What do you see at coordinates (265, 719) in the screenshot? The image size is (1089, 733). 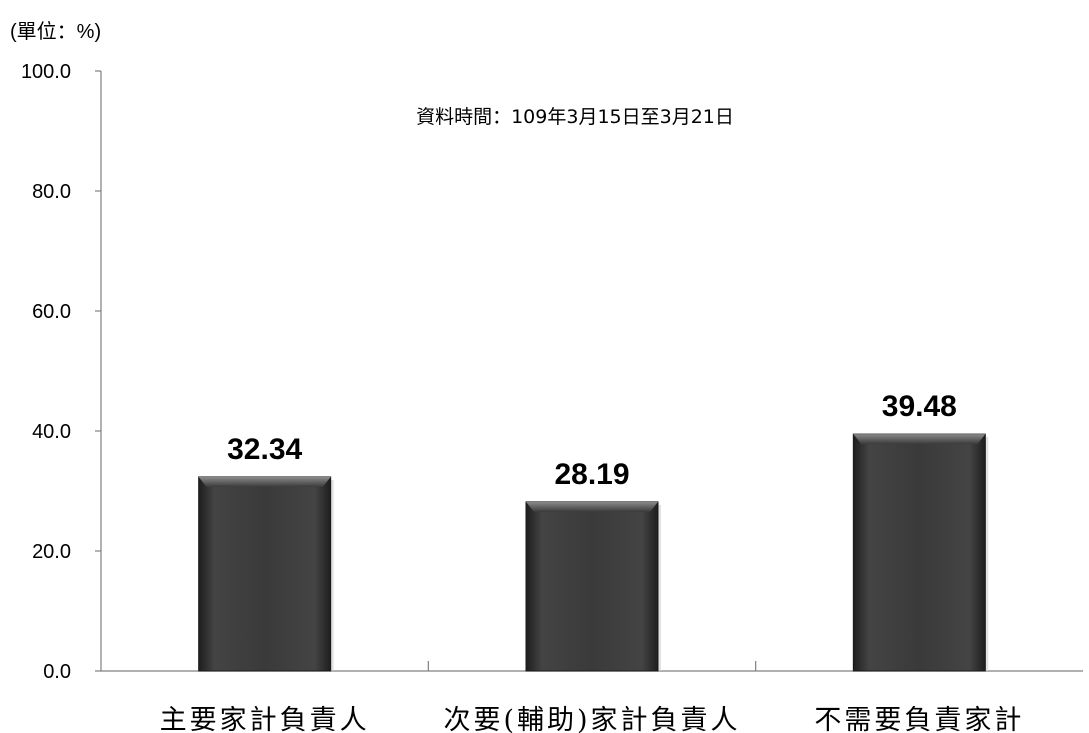 I see `category-label: 主要家計負責人` at bounding box center [265, 719].